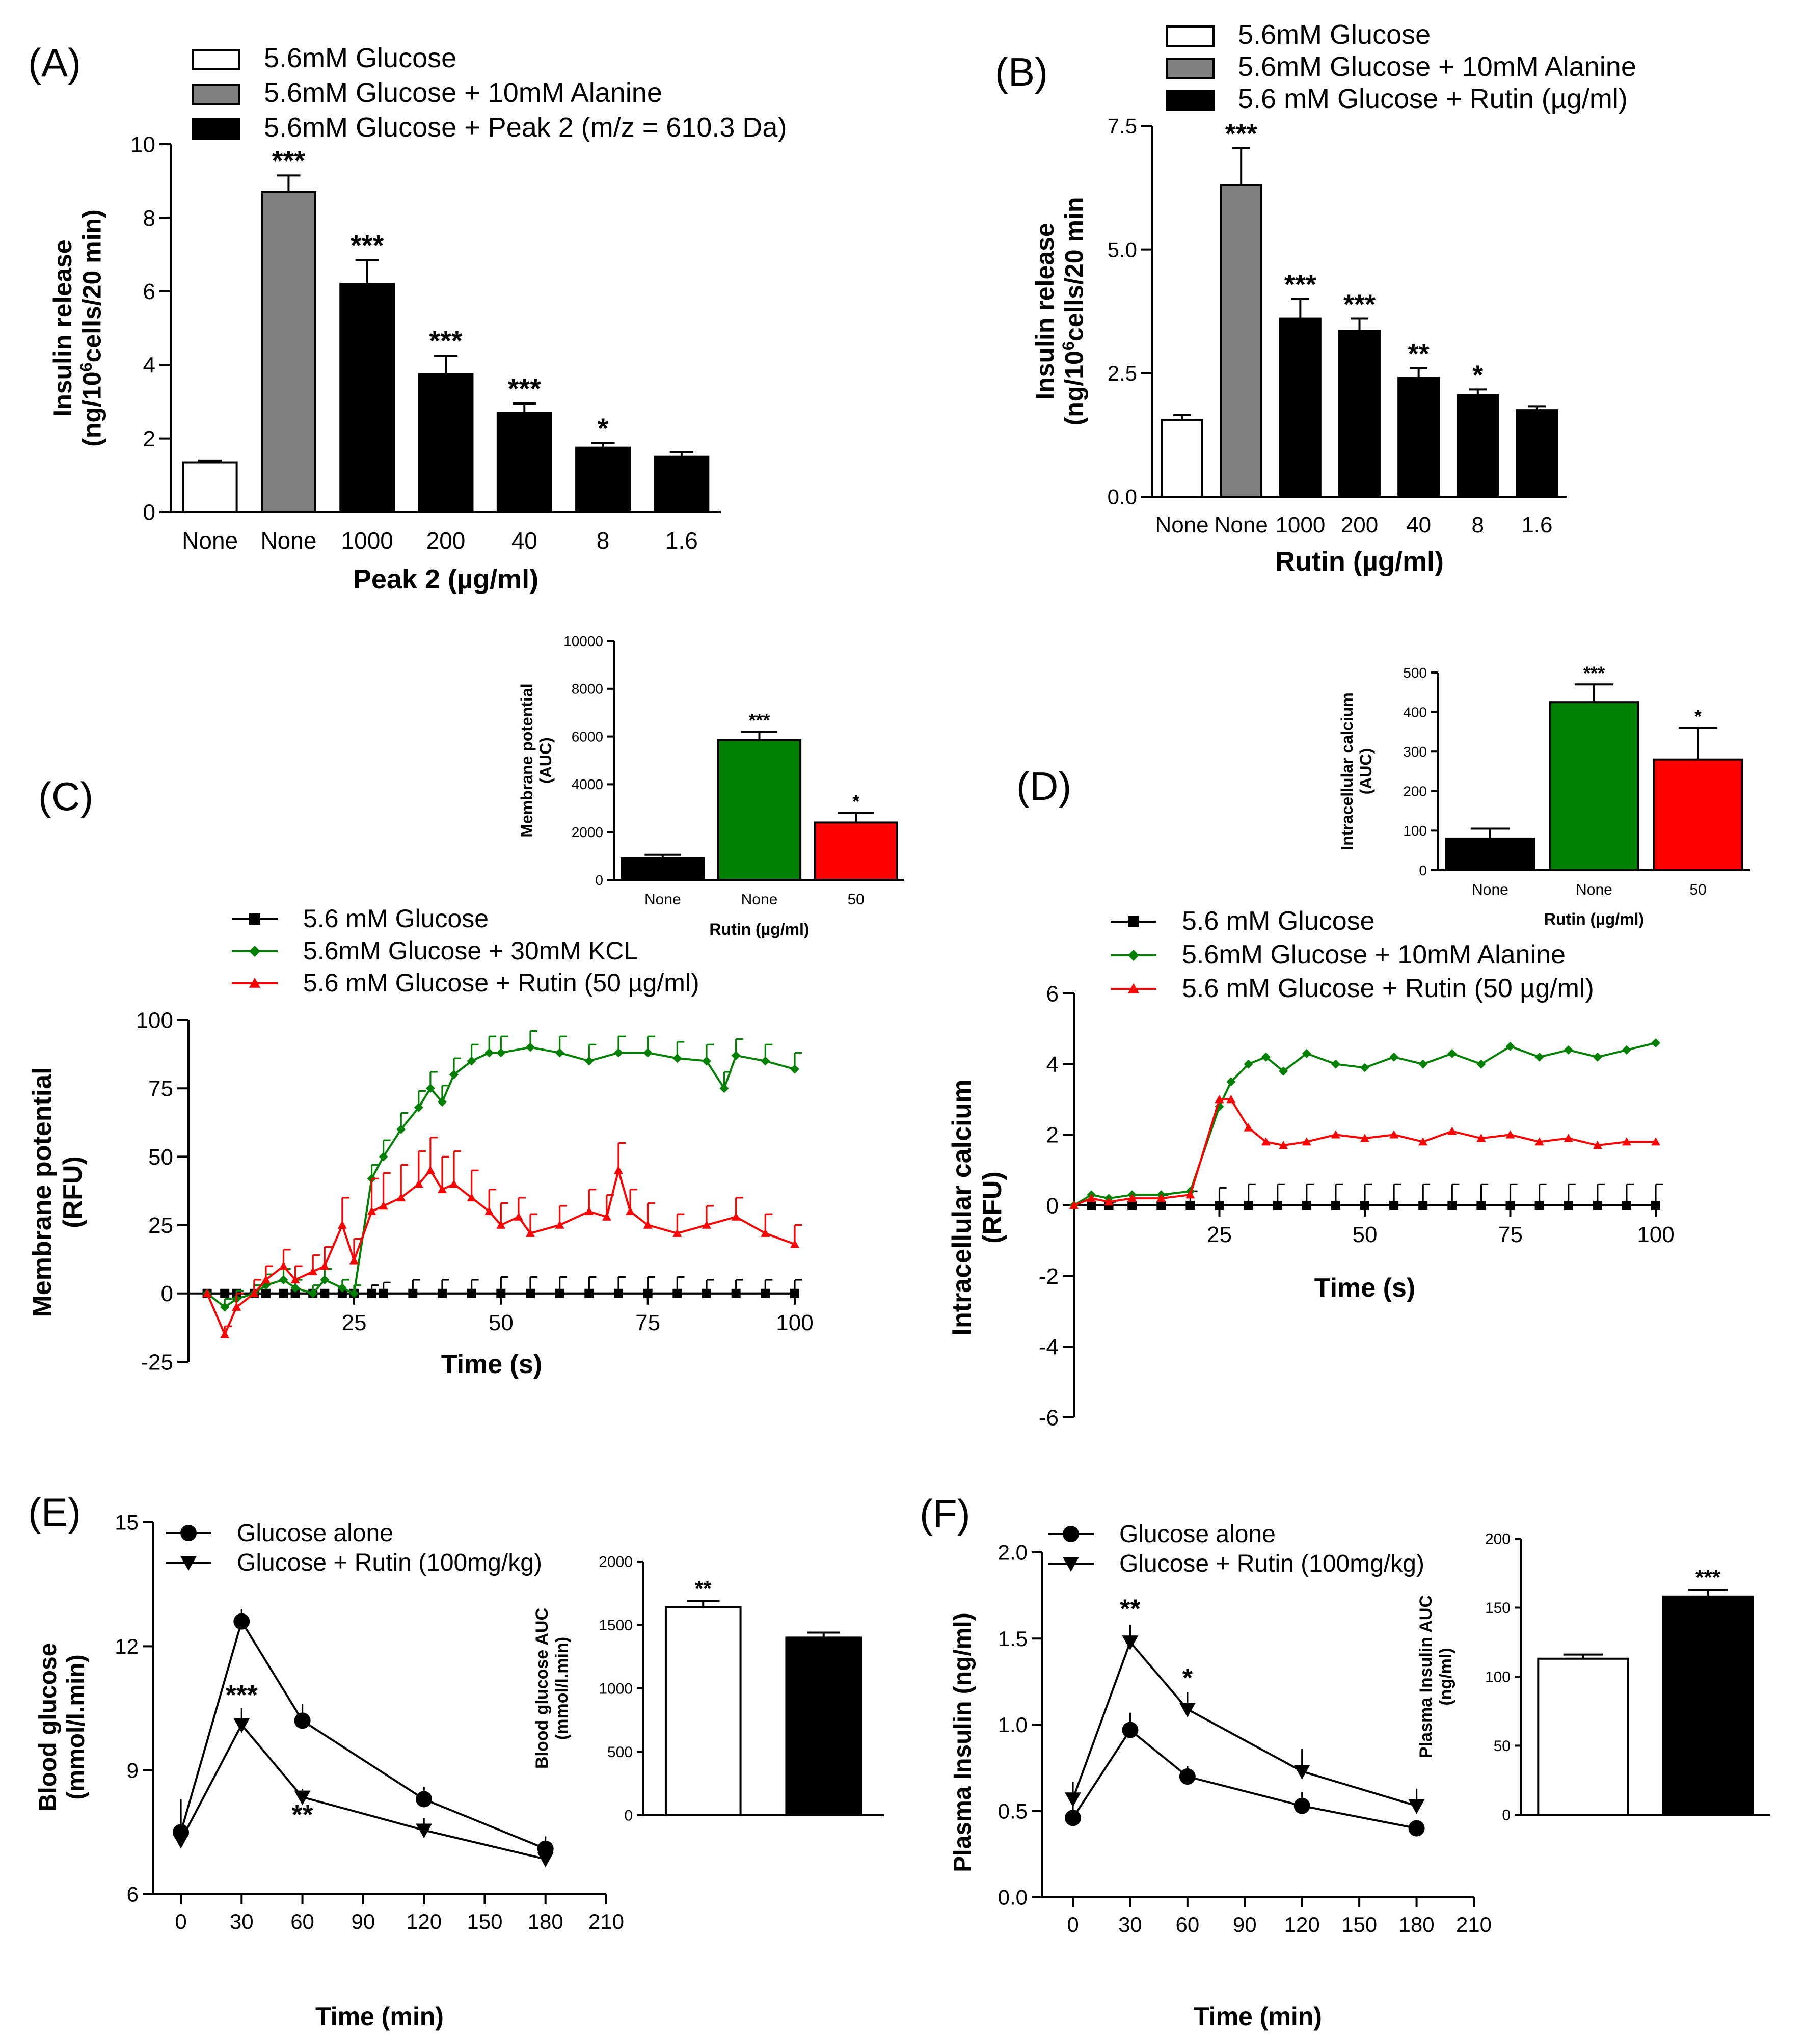  What do you see at coordinates (149, 218) in the screenshot?
I see `y-tick-label: 8` at bounding box center [149, 218].